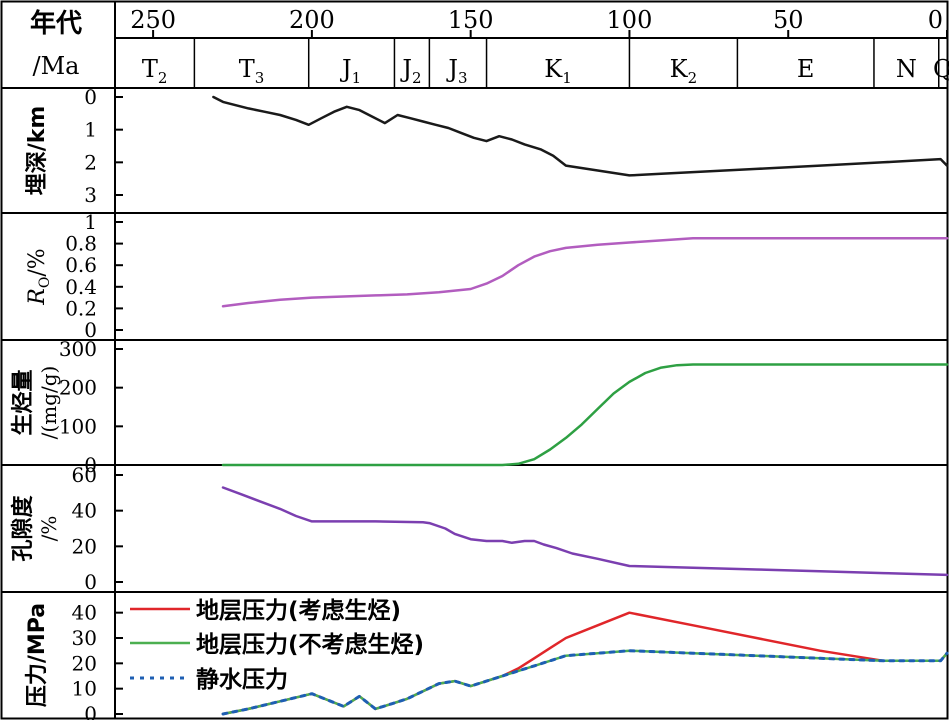 The image size is (949, 720). Describe the element at coordinates (84, 638) in the screenshot. I see `y-tick-label: 30` at that location.